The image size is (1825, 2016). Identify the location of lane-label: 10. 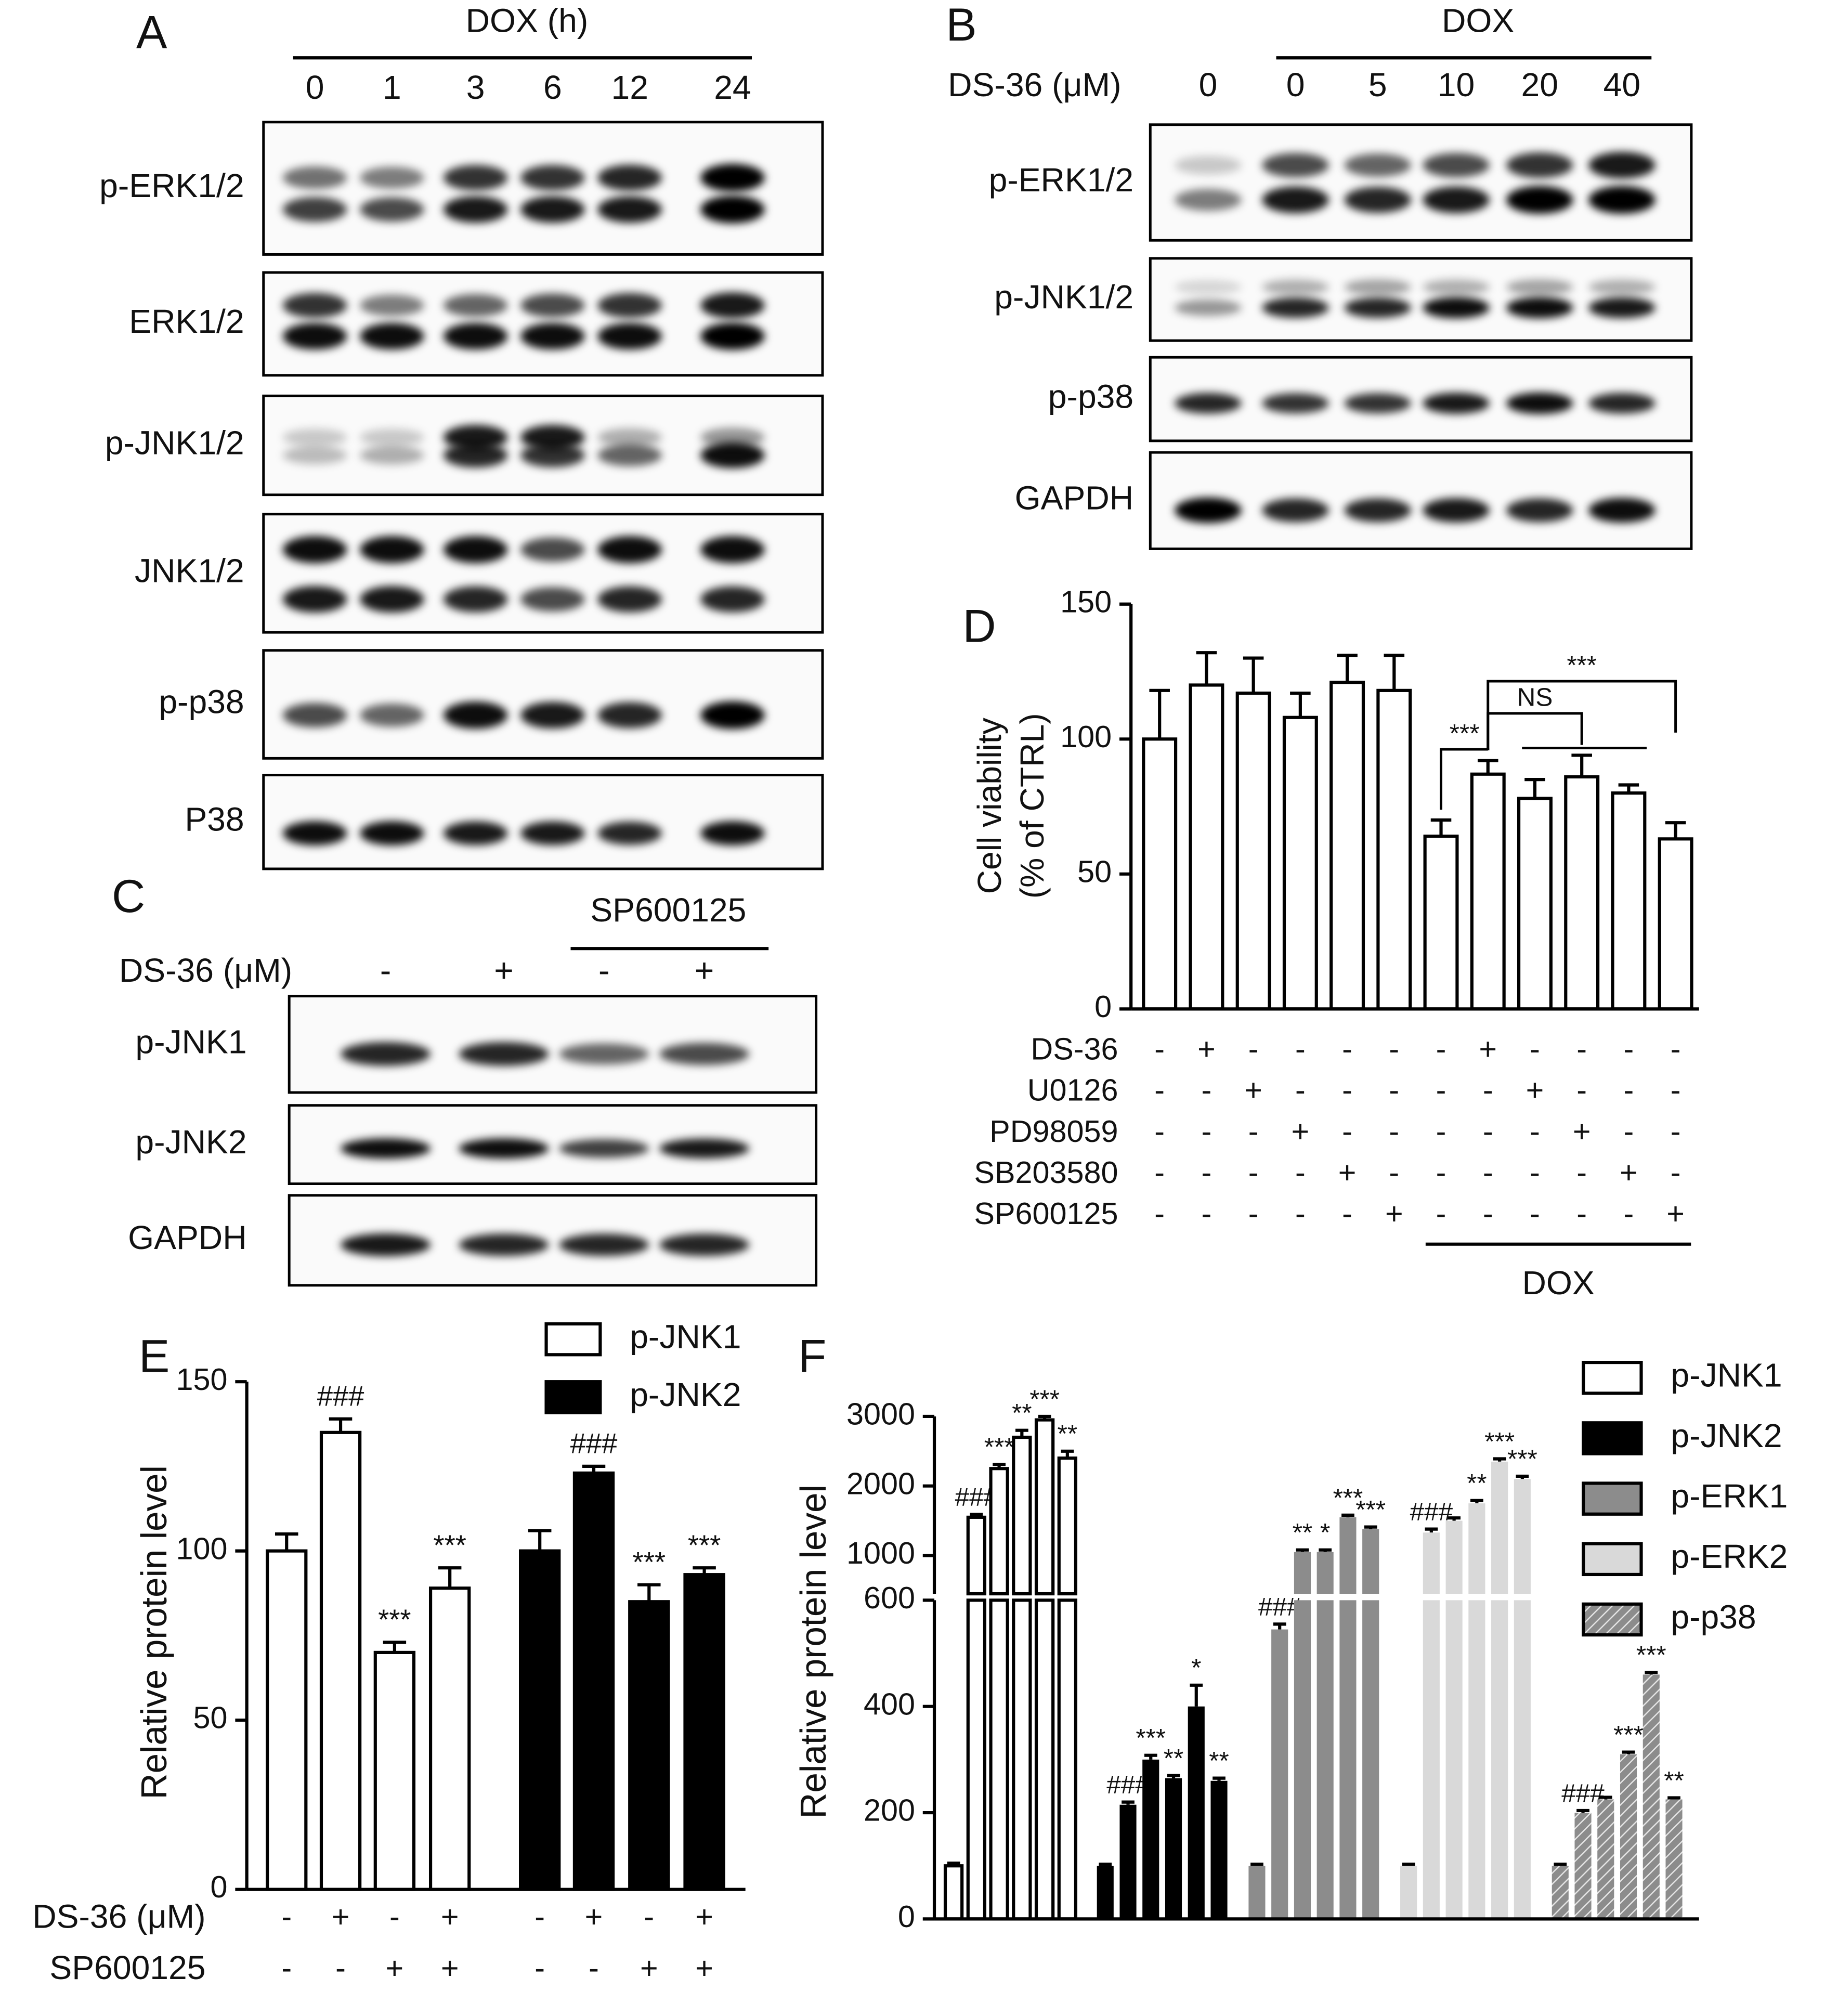
(1456, 84).